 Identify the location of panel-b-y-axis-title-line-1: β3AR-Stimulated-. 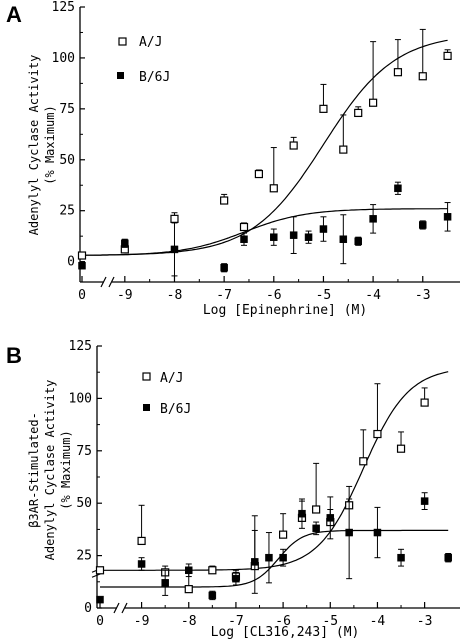
(34, 470).